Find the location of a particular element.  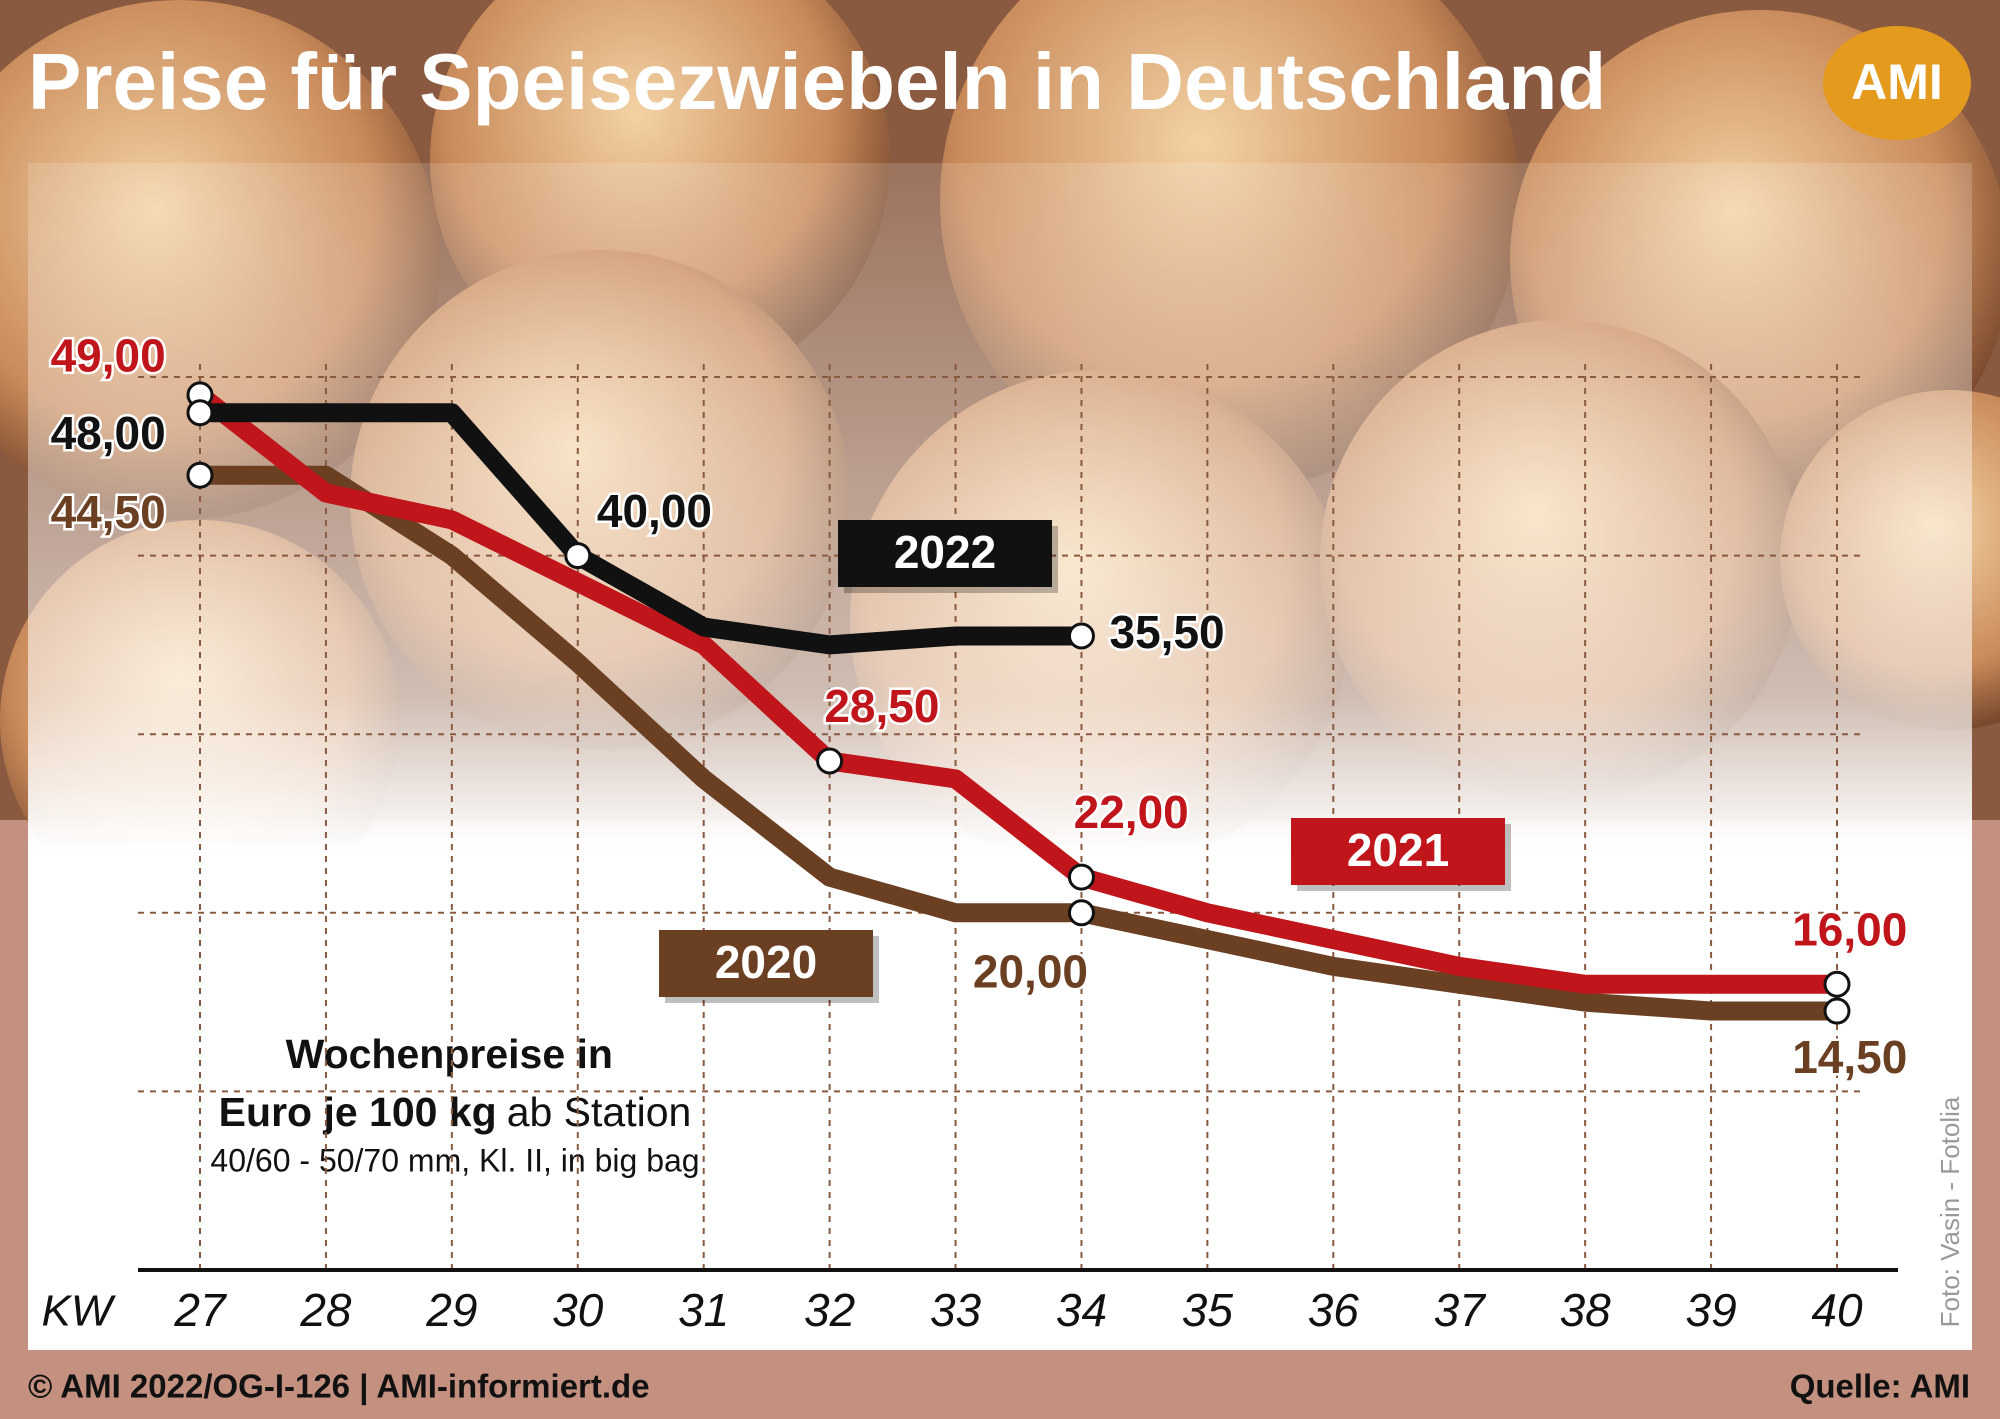

x-tick-label: 36 is located at coordinates (1334, 1310).